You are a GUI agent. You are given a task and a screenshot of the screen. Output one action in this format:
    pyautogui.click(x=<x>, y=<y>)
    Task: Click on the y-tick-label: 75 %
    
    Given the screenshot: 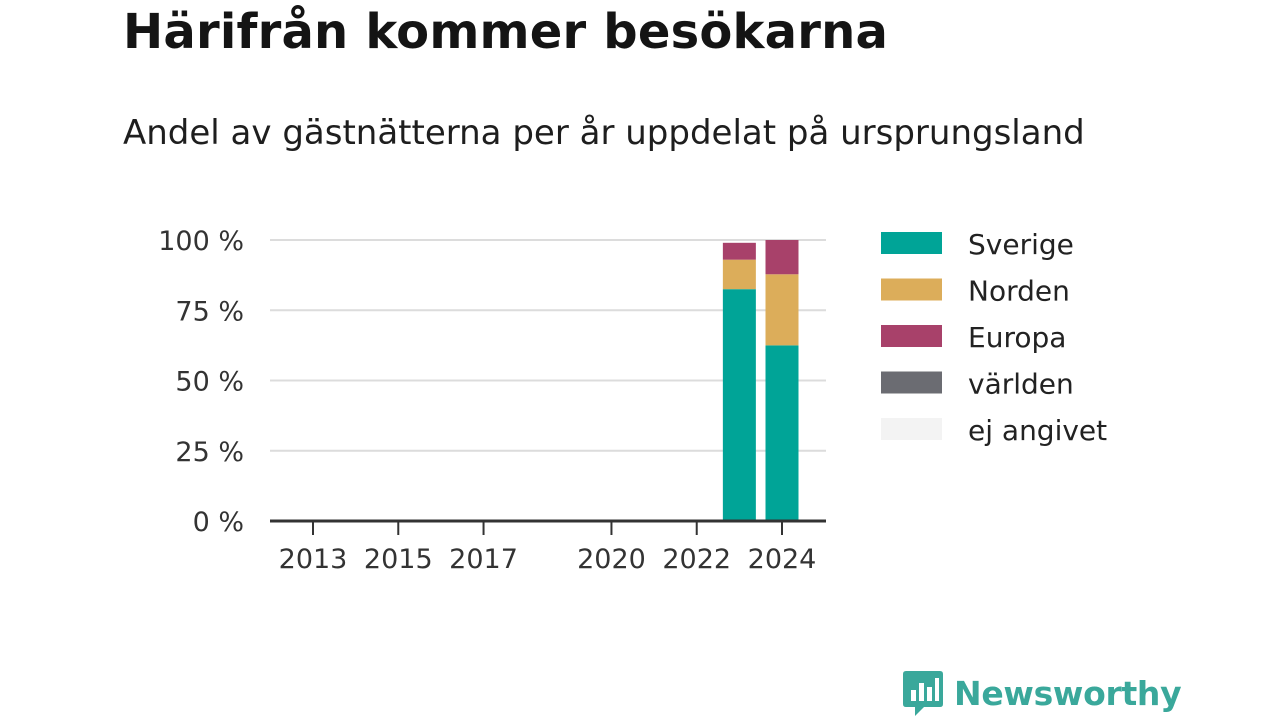 What is the action you would take?
    pyautogui.click(x=209, y=311)
    